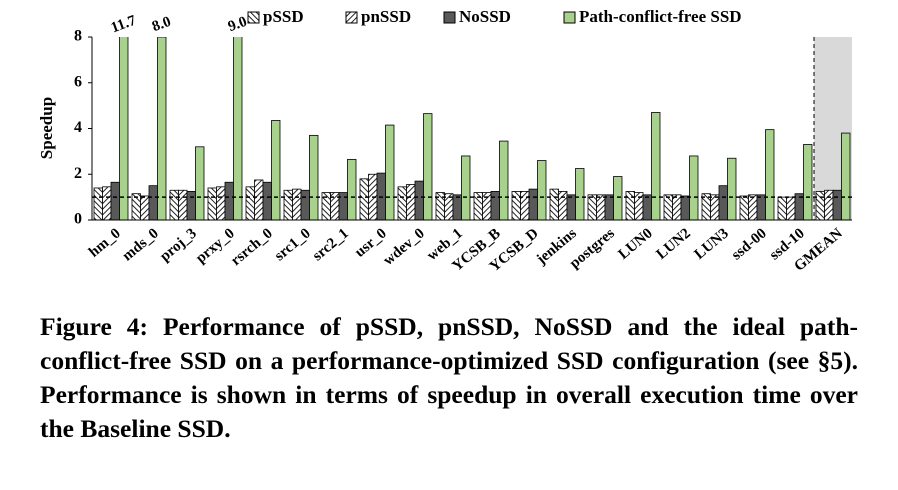 The height and width of the screenshot is (490, 898). I want to click on x-tick-label: mds_0, so click(141, 244).